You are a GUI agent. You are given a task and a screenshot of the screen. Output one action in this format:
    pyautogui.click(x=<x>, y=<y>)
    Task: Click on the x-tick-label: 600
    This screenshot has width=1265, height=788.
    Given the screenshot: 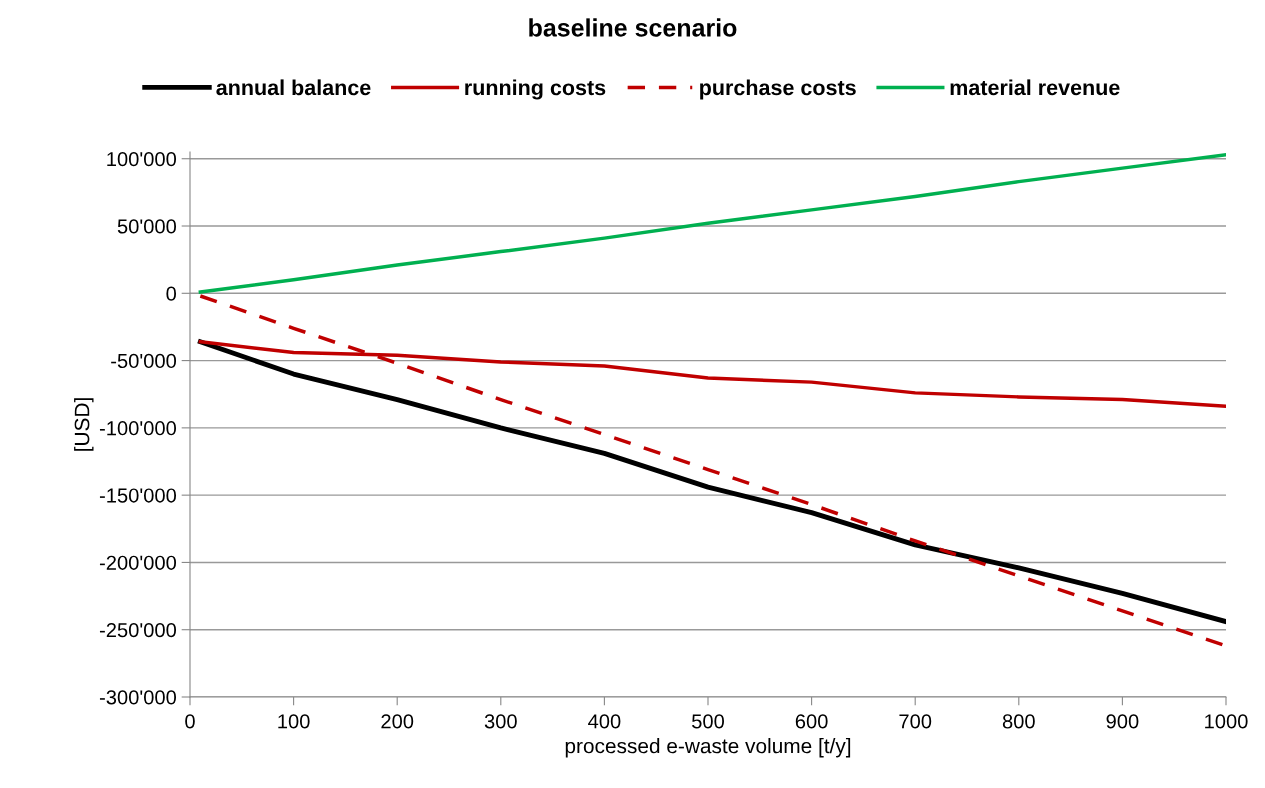 What is the action you would take?
    pyautogui.click(x=811, y=721)
    